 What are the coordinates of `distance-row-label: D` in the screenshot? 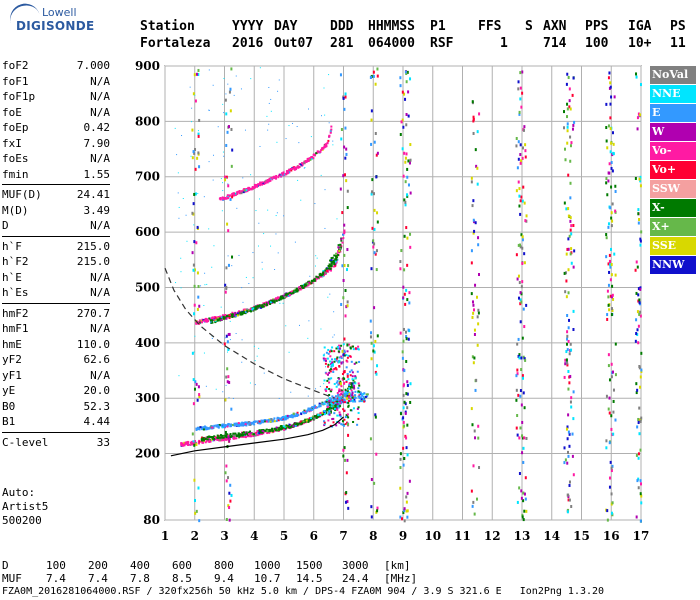 It's located at (5, 565).